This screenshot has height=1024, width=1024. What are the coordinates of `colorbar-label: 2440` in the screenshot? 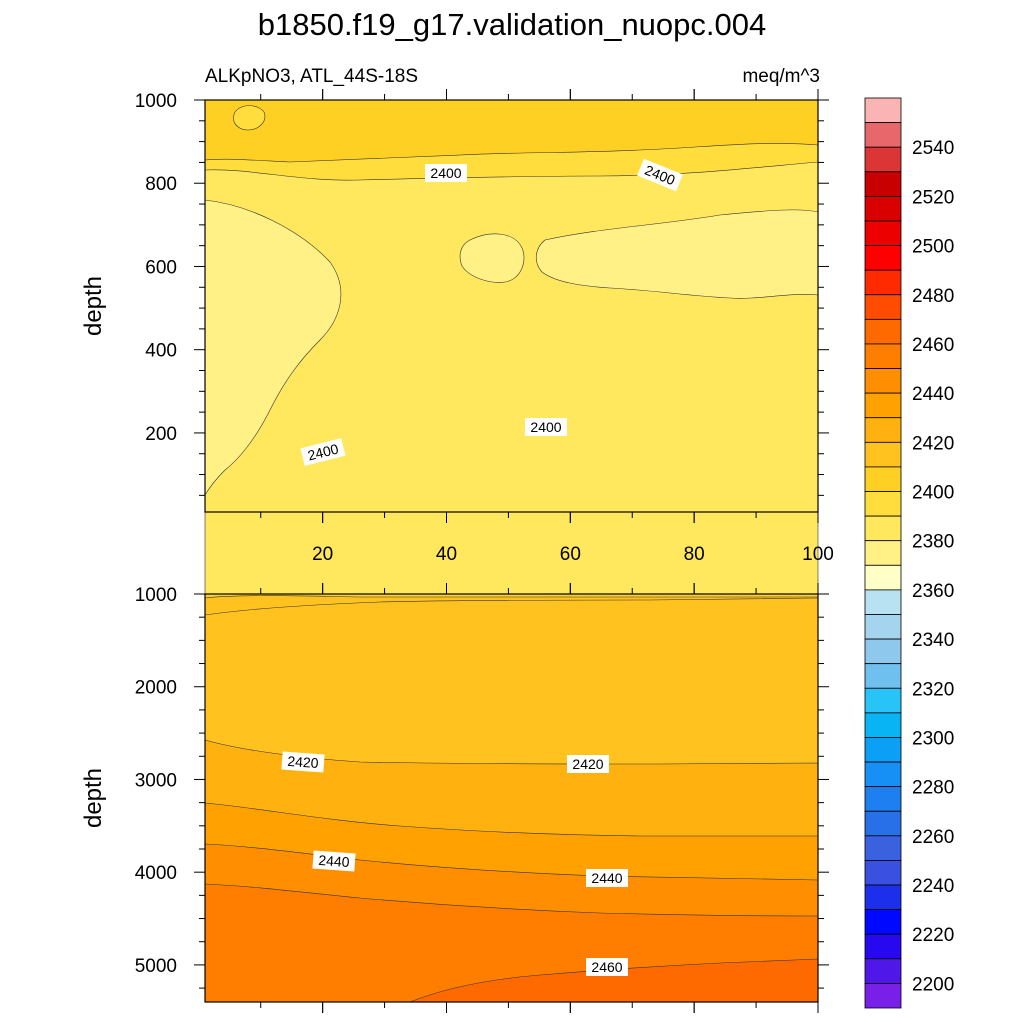 It's located at (933, 394).